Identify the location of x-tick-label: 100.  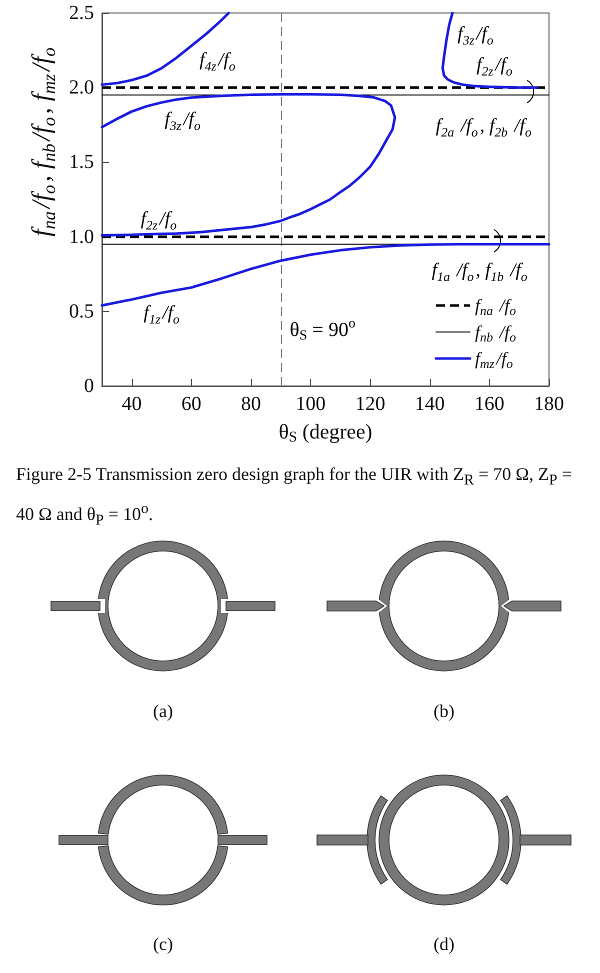
(311, 404).